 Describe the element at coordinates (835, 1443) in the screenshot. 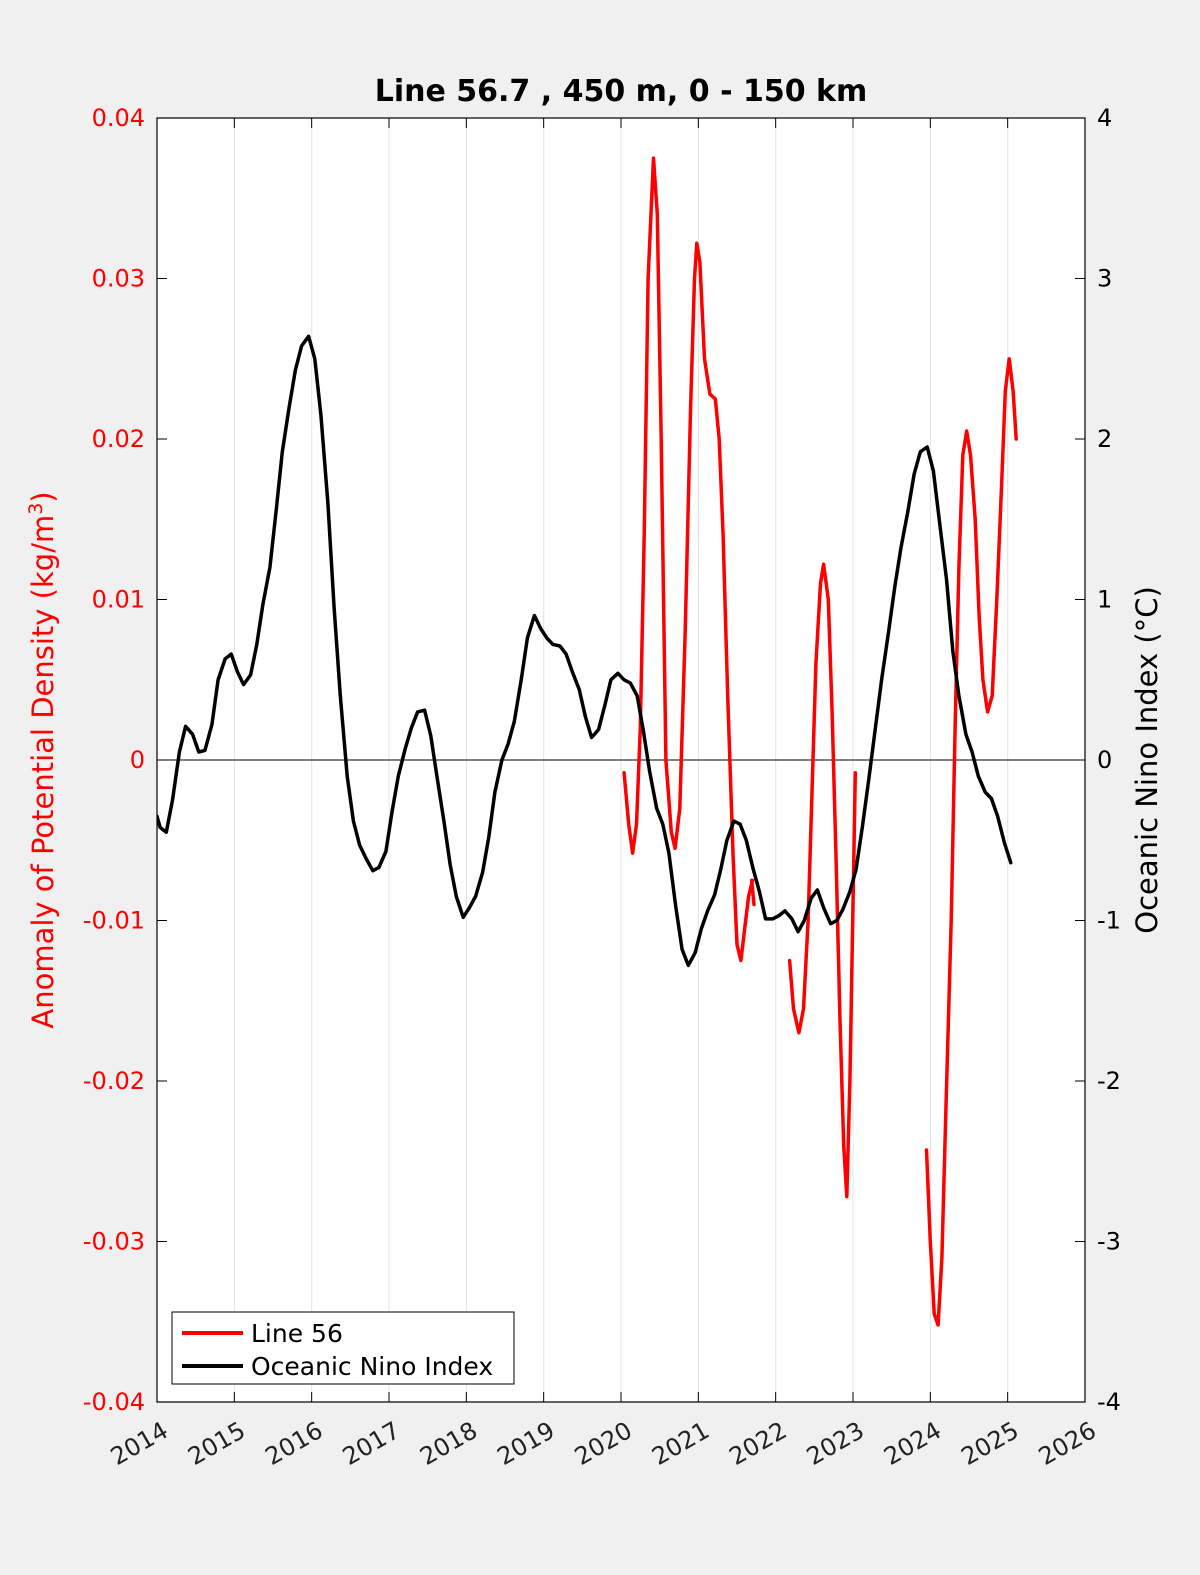

I see `x-tick-label: 2023` at that location.